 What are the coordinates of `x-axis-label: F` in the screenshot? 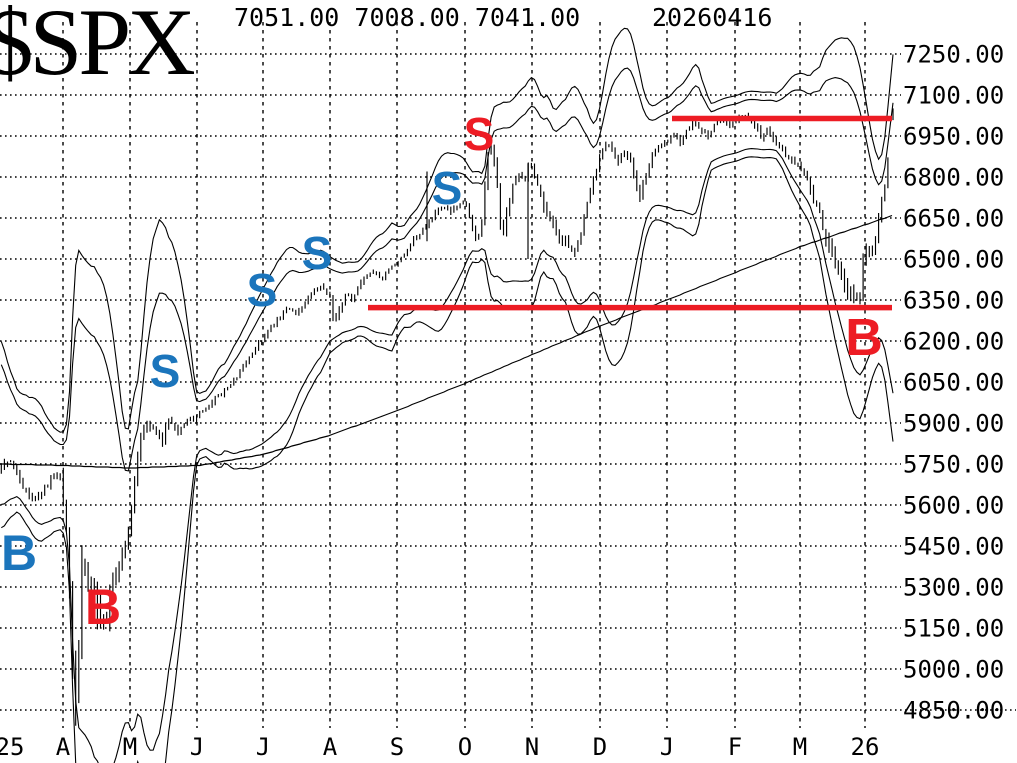 It's located at (735, 747).